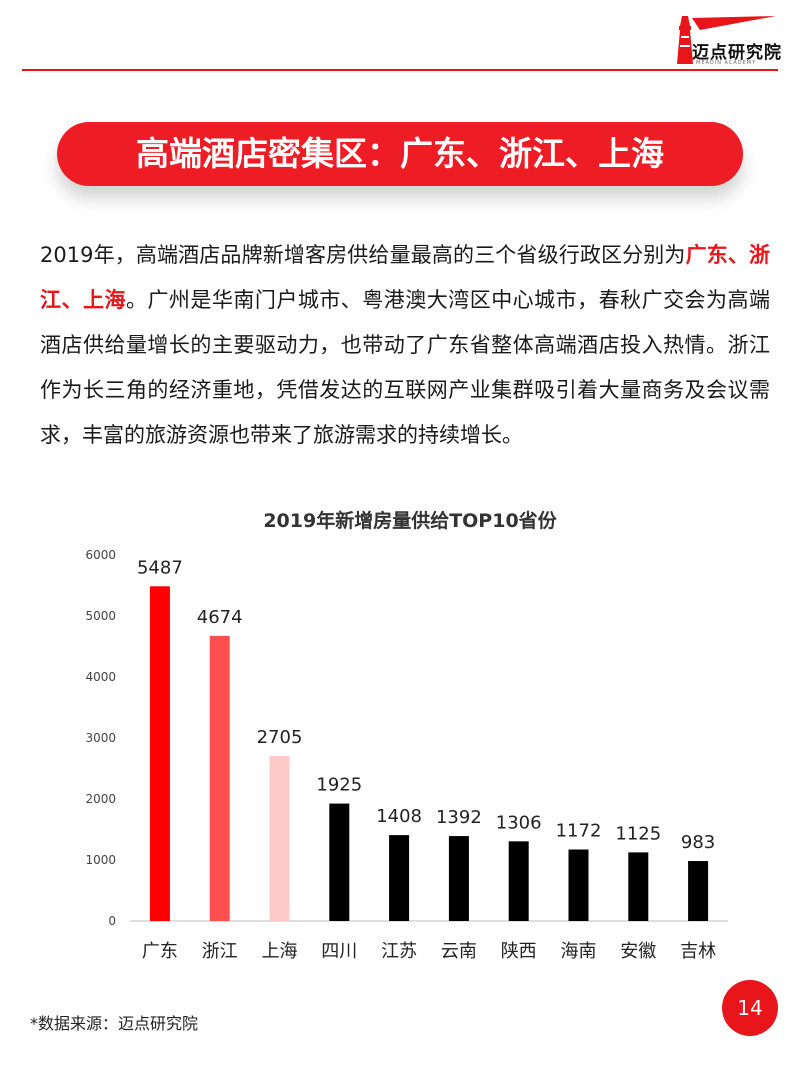  I want to click on body-highlight: 广东、浙江、上海, so click(405, 277).